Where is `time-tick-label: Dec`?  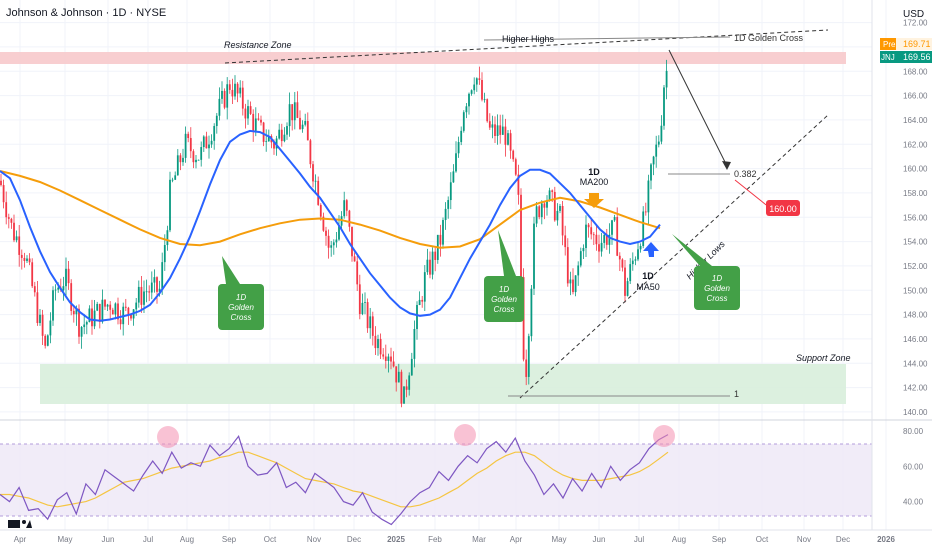
time-tick-label: Dec is located at coordinates (843, 539).